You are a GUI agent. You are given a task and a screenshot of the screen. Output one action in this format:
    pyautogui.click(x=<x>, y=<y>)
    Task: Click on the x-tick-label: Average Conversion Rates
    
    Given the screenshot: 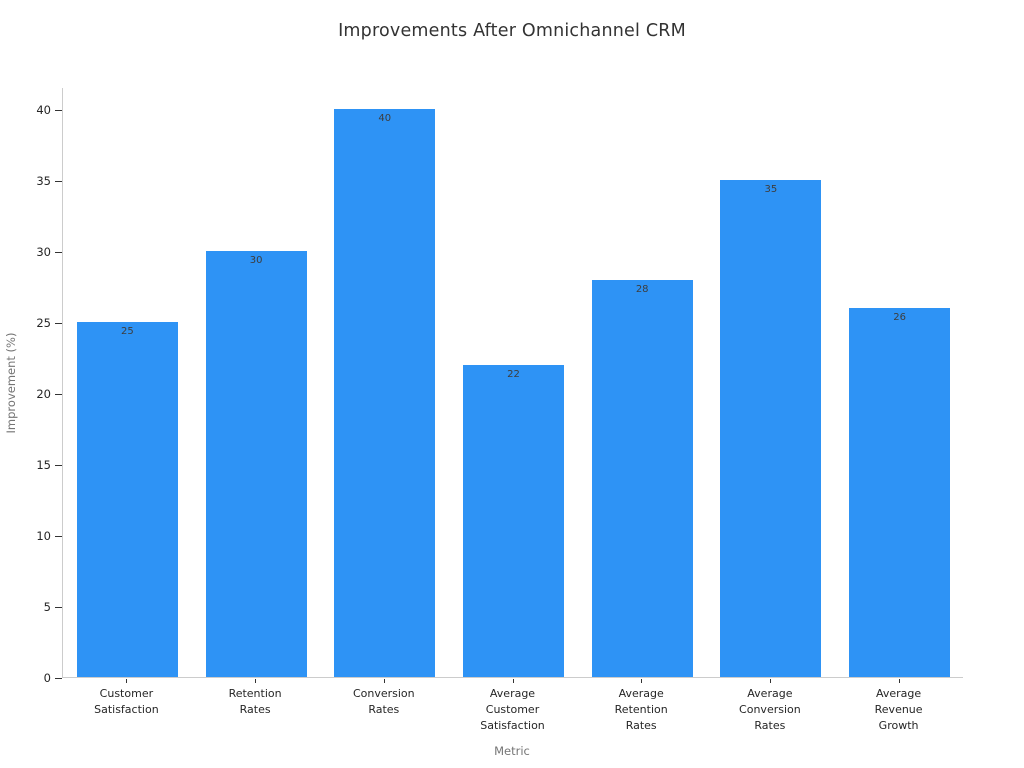 What is the action you would take?
    pyautogui.click(x=770, y=709)
    